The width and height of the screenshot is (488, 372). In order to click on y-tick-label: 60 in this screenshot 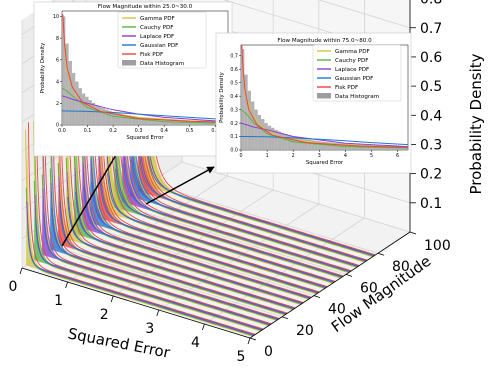, I will do `click(369, 288)`.